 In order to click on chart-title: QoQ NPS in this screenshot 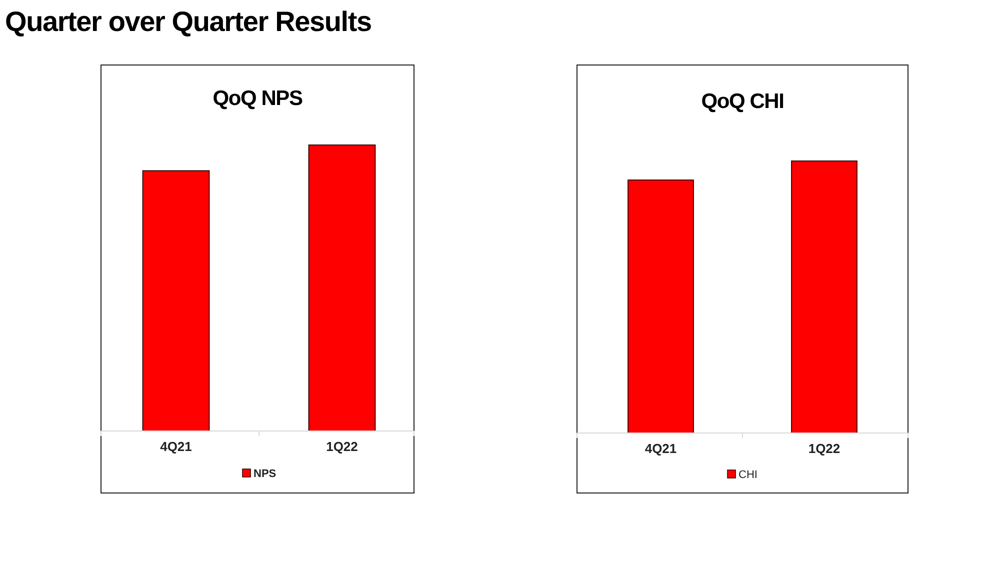, I will do `click(257, 98)`.